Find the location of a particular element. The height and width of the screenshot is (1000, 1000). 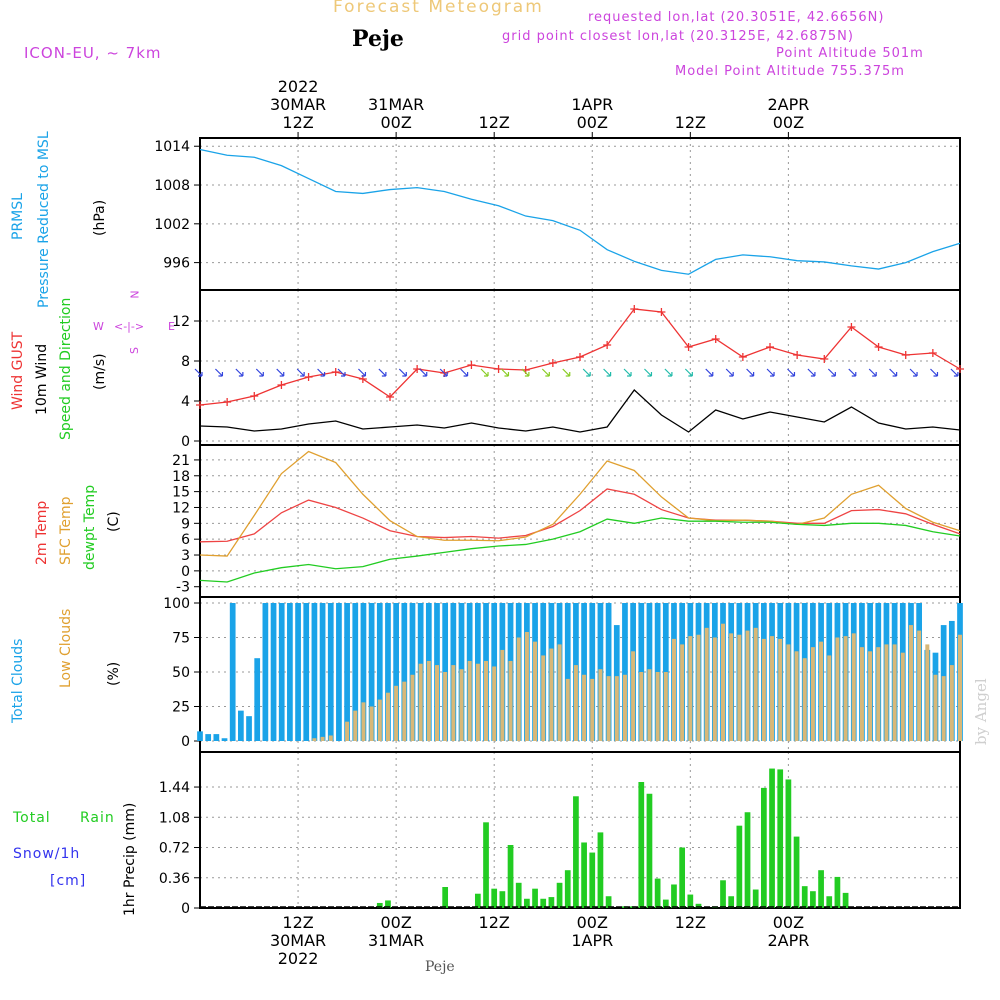

pressure-label-2: Pressure Reduced to MSL is located at coordinates (44, 219).